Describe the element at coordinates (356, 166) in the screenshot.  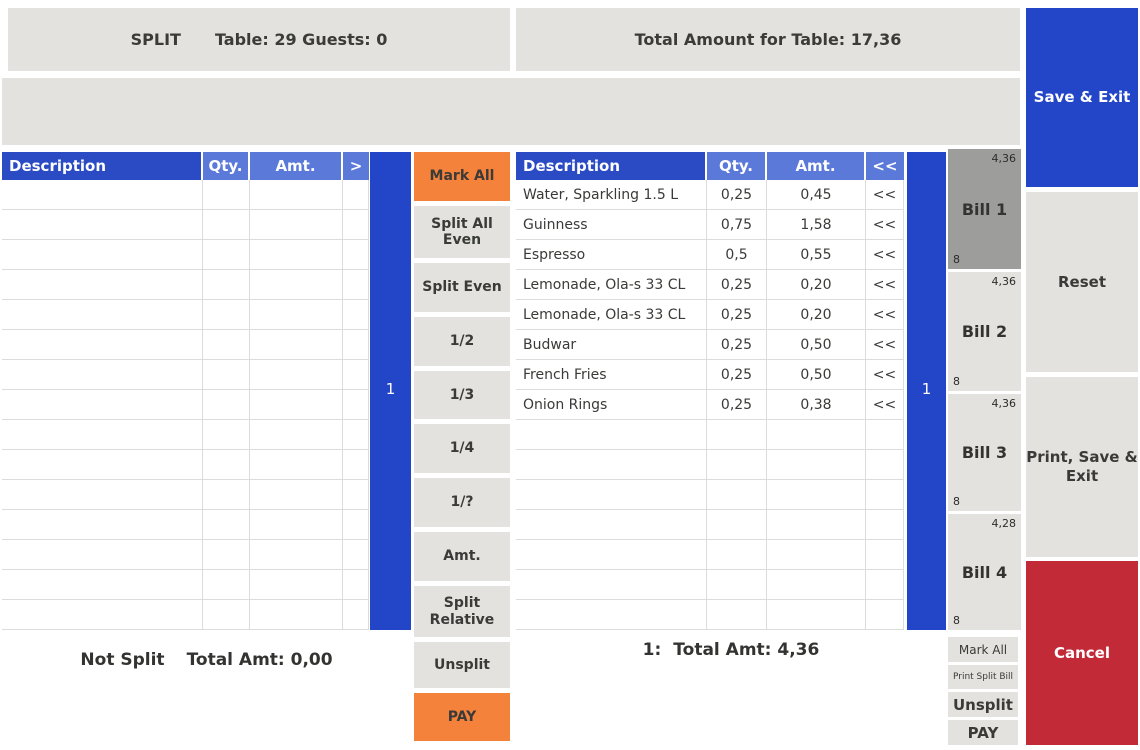
I see `left-move-all-header: >` at that location.